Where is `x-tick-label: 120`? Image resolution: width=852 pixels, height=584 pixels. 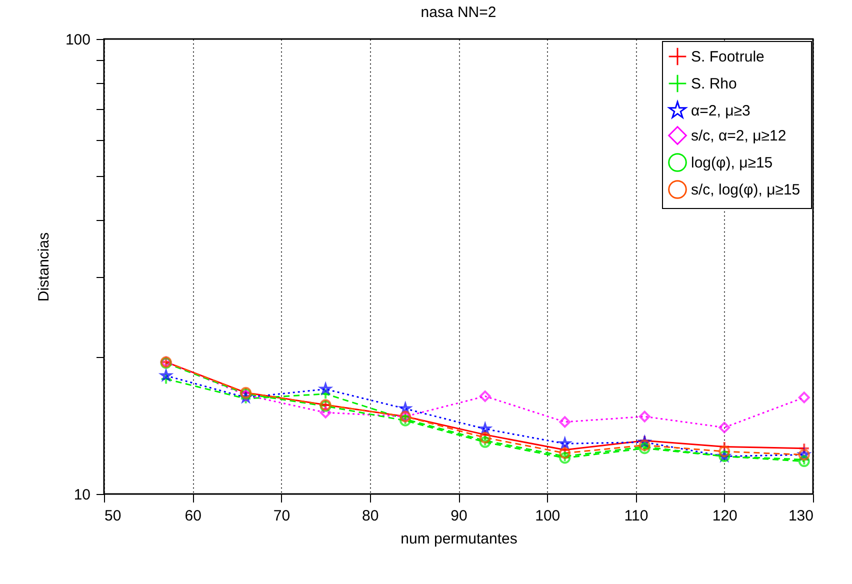
x-tick-label: 120 is located at coordinates (725, 516).